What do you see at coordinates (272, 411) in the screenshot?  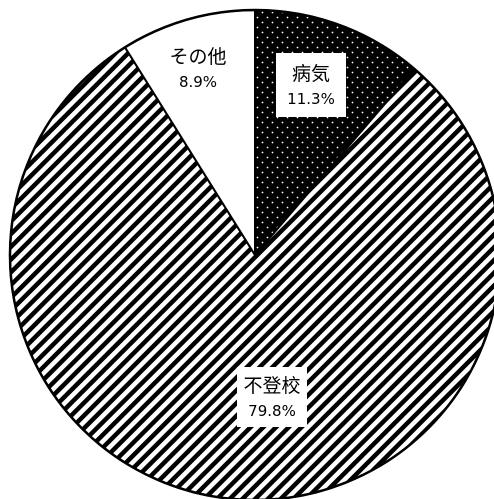 I see `slice-percent-label: 79.8%` at bounding box center [272, 411].